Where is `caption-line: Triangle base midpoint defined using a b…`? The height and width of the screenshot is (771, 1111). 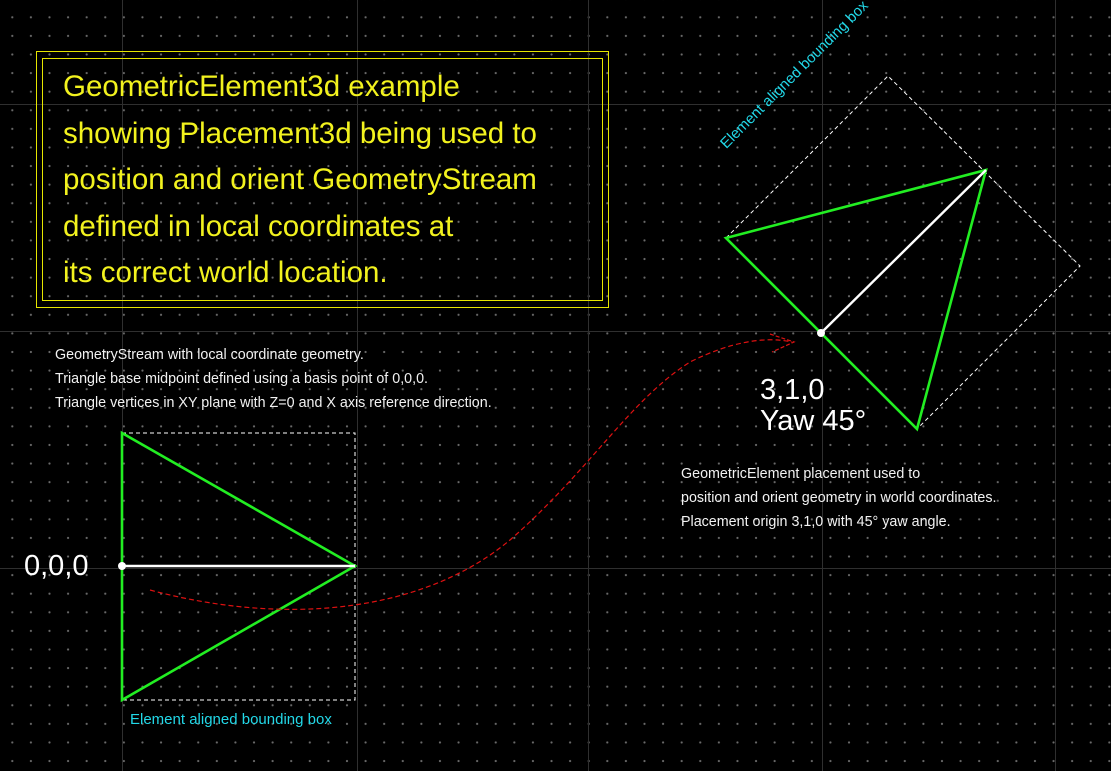 caption-line: Triangle base midpoint defined using a b… is located at coordinates (242, 379).